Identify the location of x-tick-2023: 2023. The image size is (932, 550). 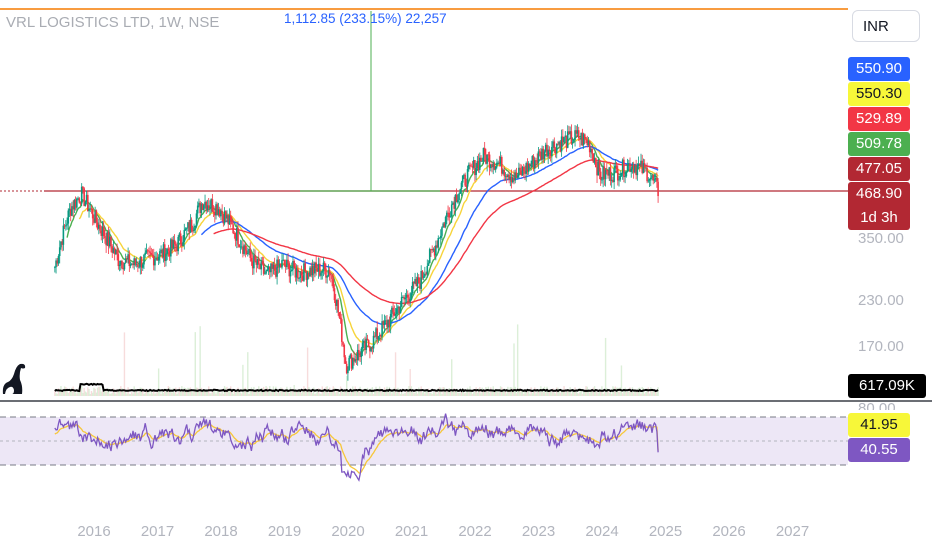
(538, 531).